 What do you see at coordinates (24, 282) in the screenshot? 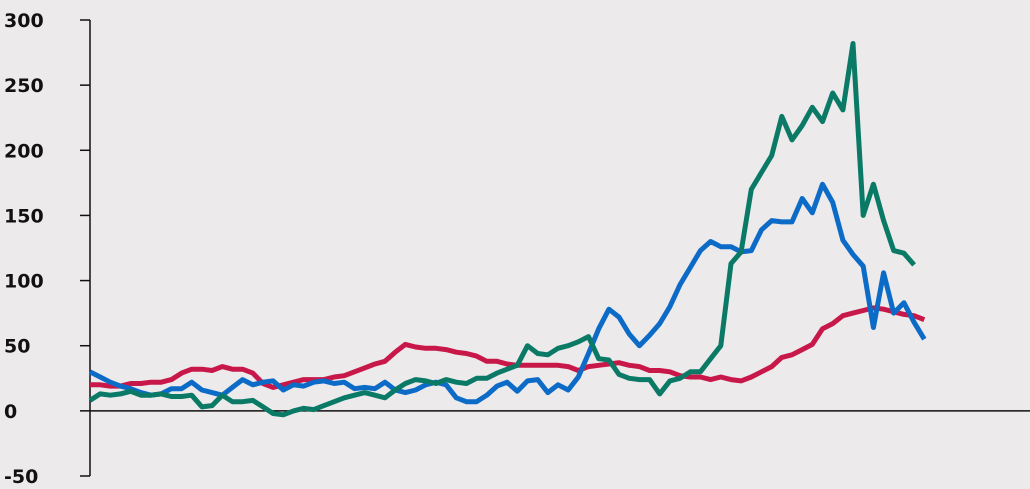
I see `y-tick-label: 100` at bounding box center [24, 282].